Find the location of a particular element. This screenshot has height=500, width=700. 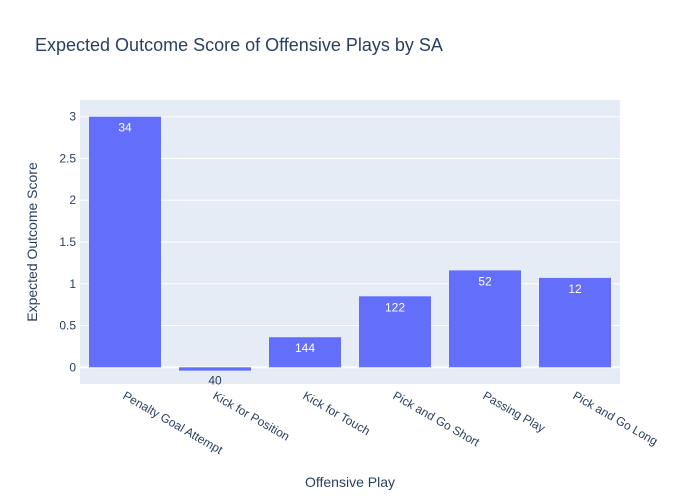

x-tick-label: Pick and Go Long is located at coordinates (616, 418).